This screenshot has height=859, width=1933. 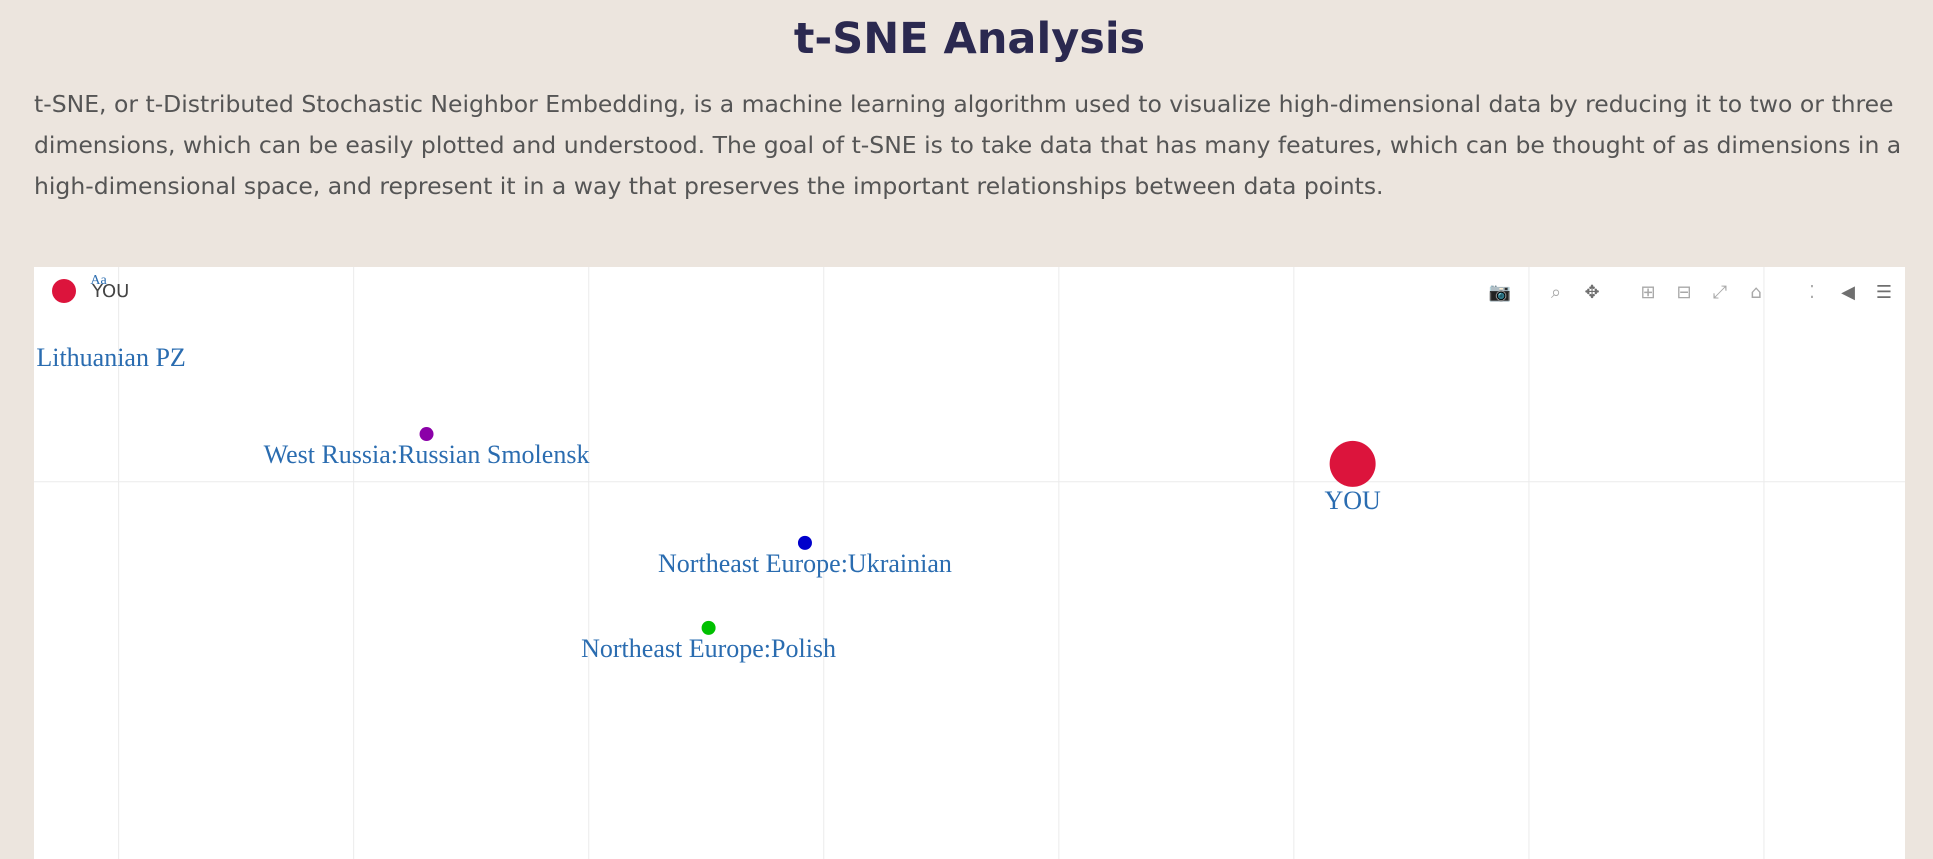 I want to click on hover-compare-icon: ☰, so click(x=1884, y=292).